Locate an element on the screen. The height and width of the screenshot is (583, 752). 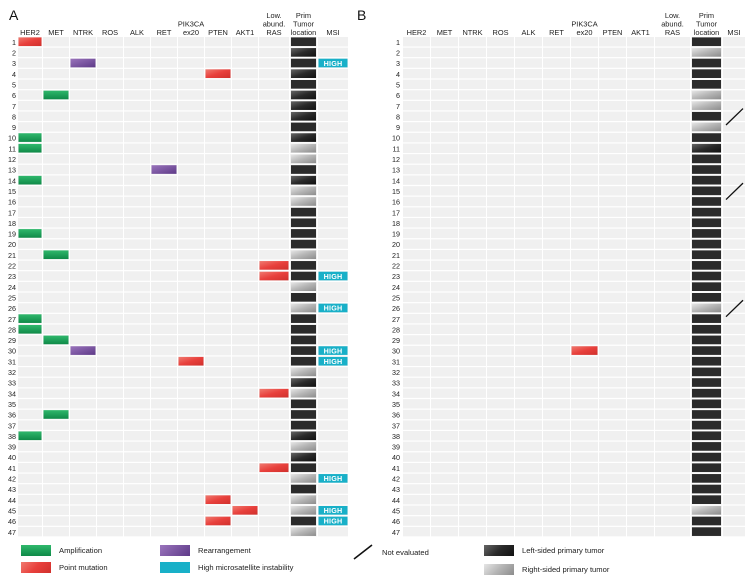
row-label: 16 is located at coordinates (12, 202).